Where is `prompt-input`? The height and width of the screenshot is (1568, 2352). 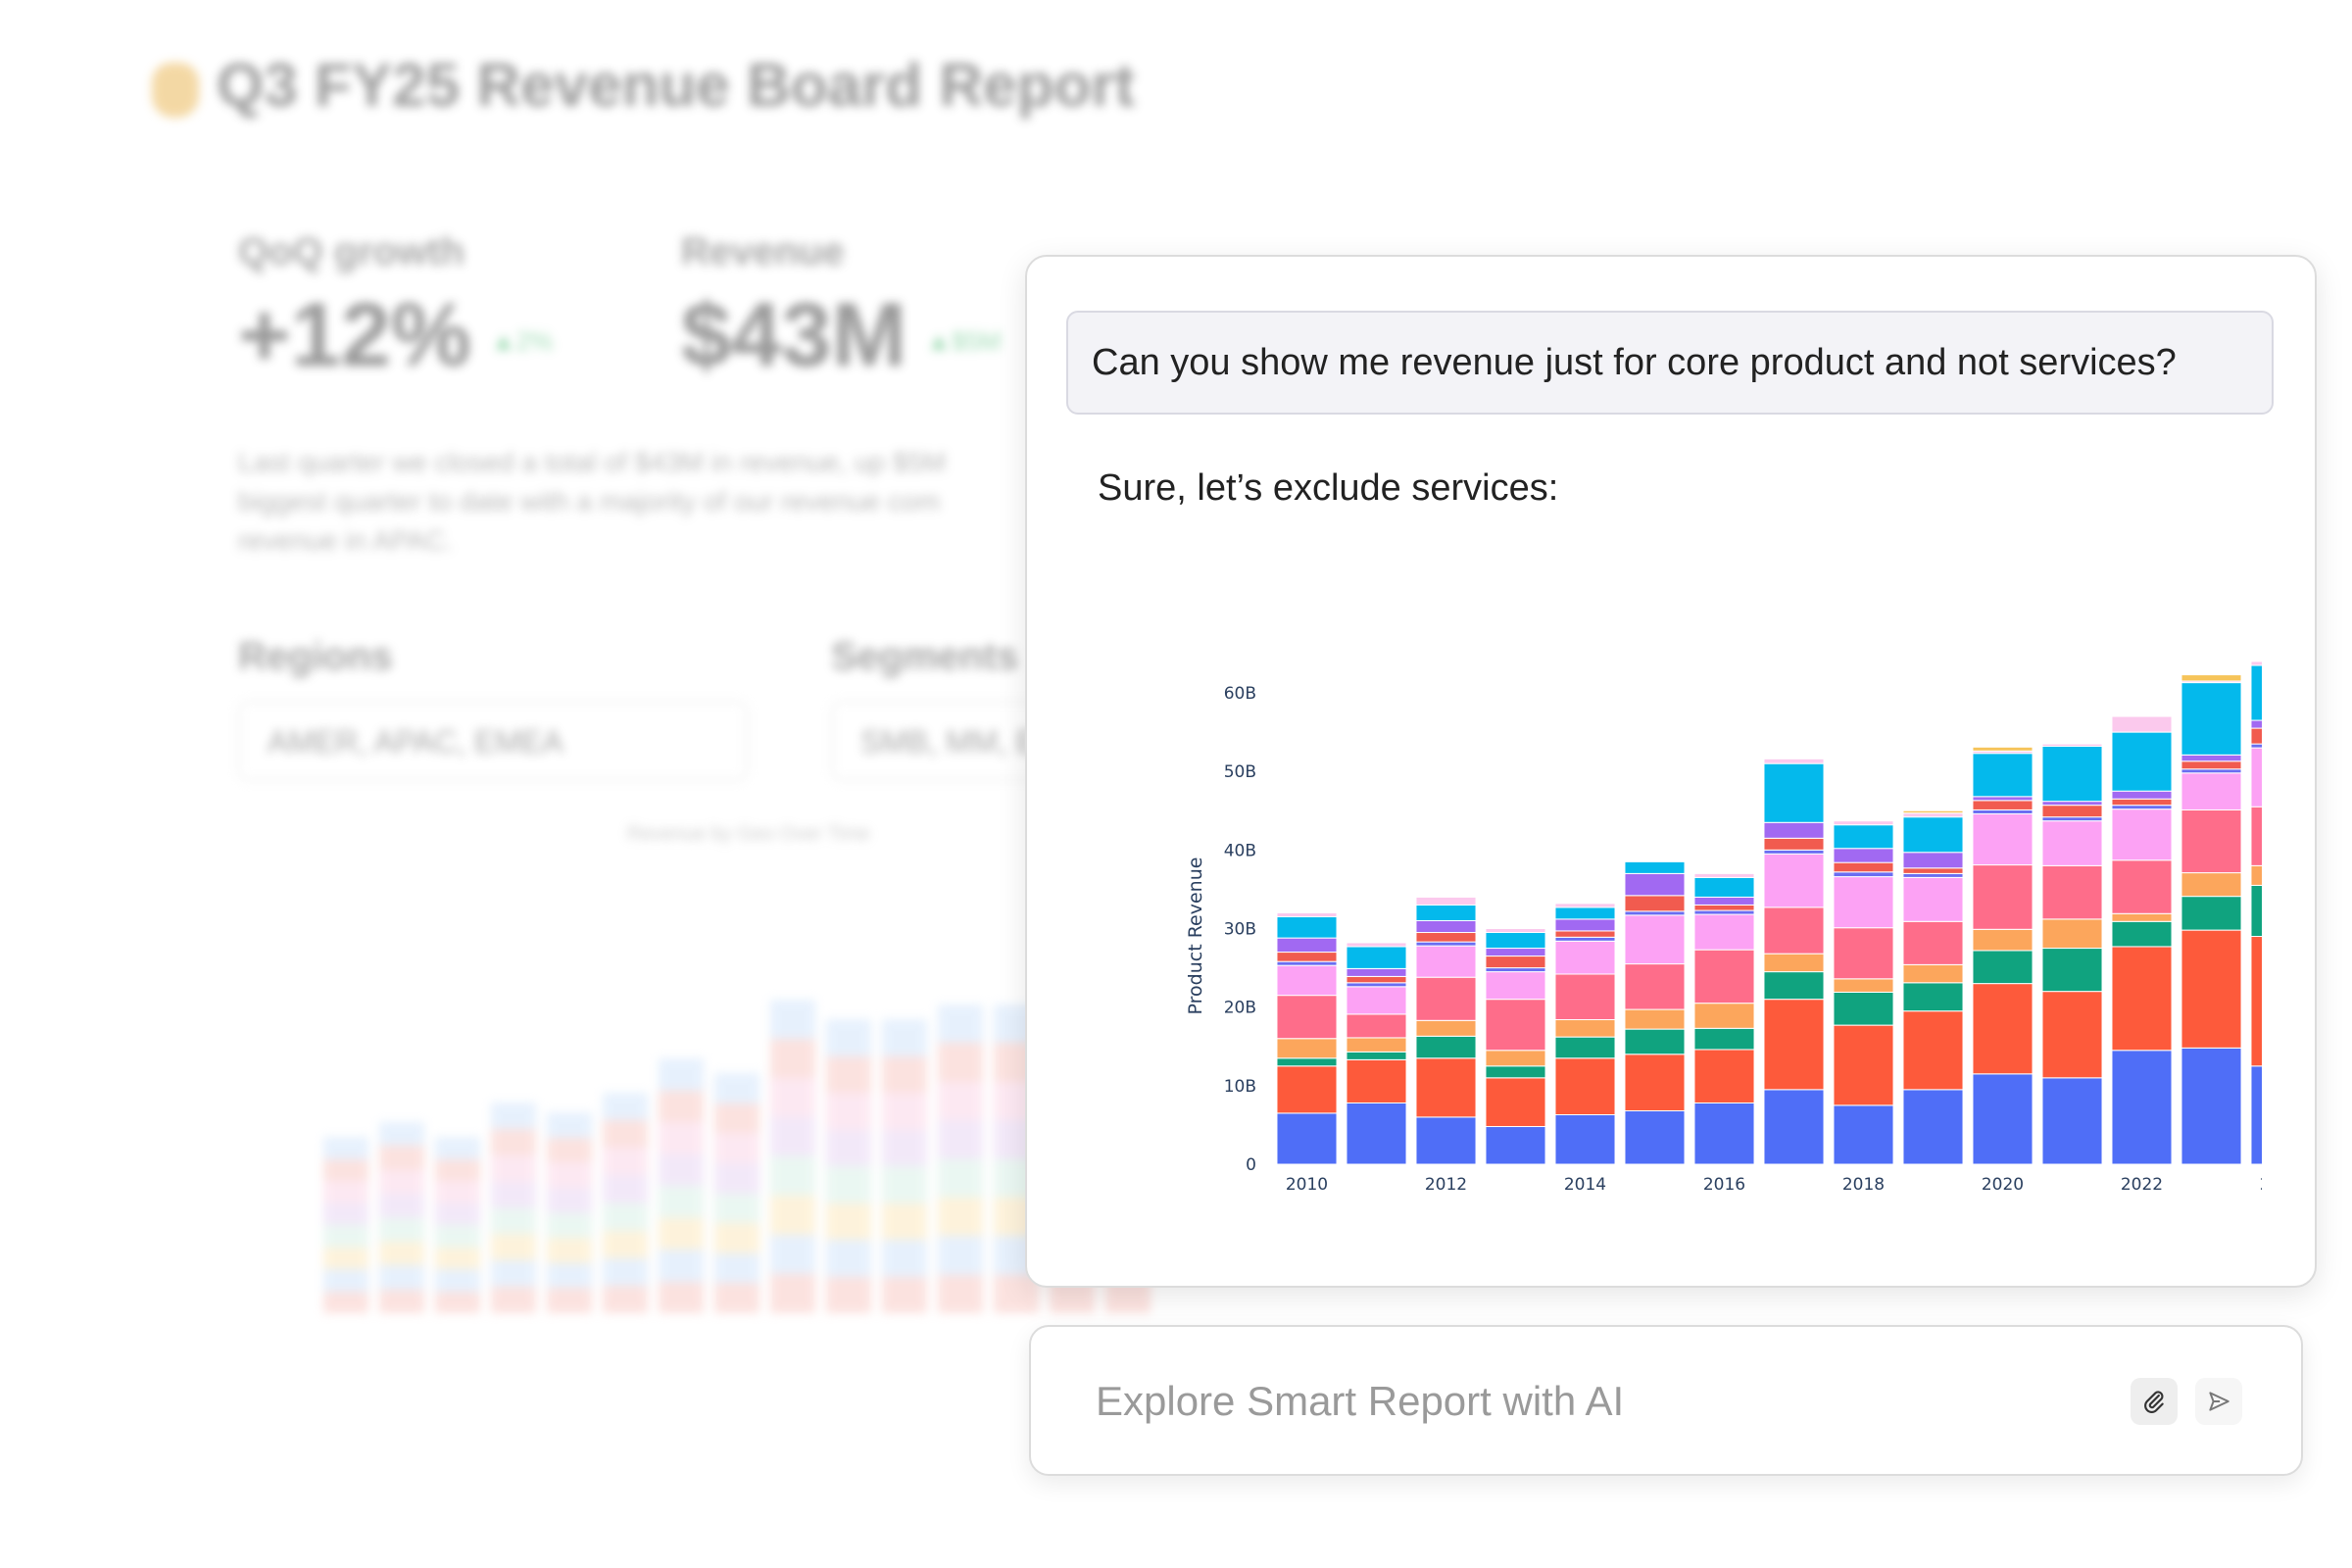 prompt-input is located at coordinates (1586, 1401).